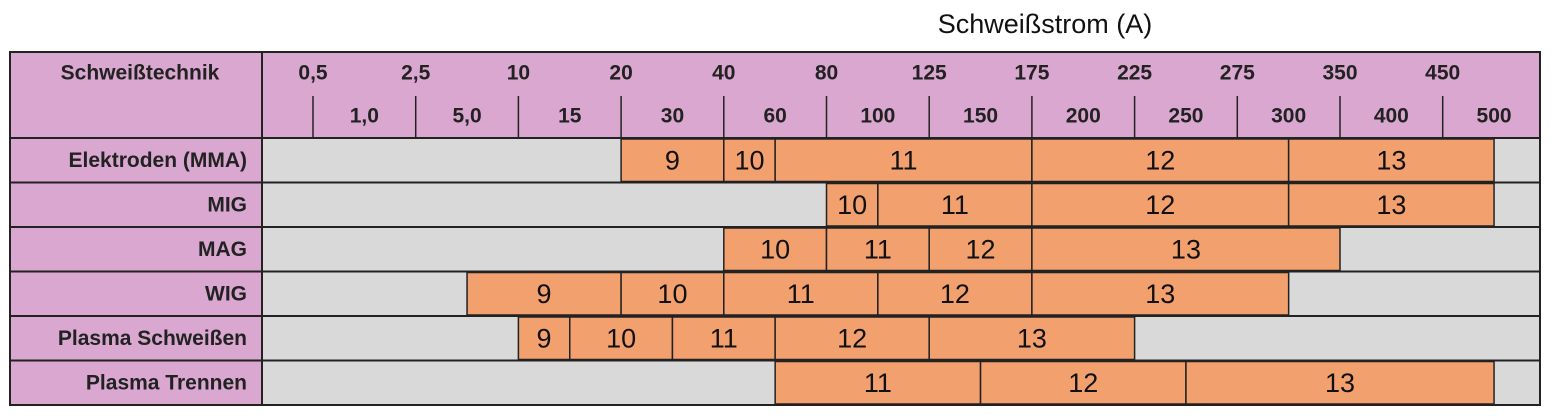  What do you see at coordinates (1391, 116) in the screenshot?
I see `tick-label: 400` at bounding box center [1391, 116].